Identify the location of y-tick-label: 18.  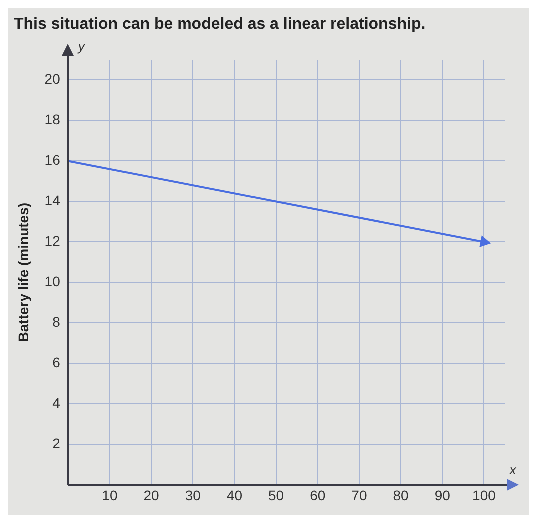
(52, 120).